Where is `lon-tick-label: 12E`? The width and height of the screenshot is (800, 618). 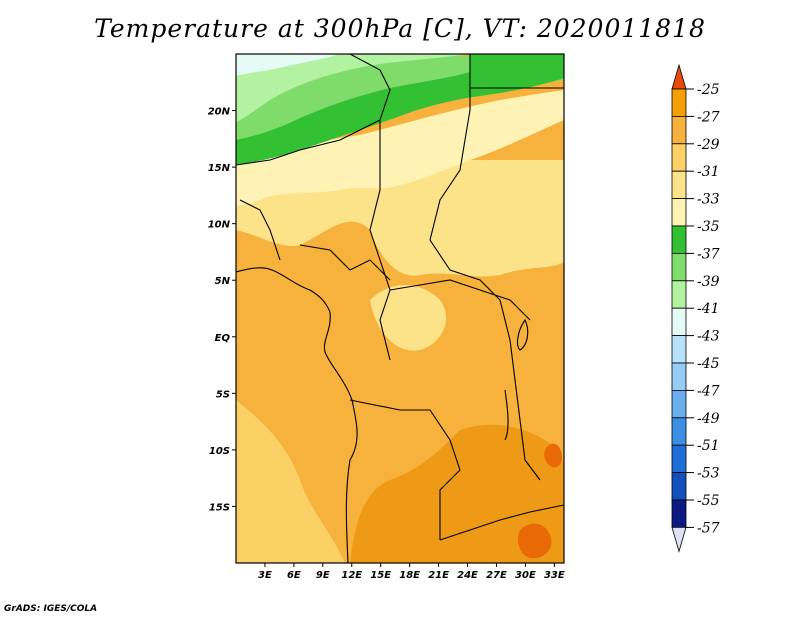
lon-tick-label: 12E is located at coordinates (351, 575).